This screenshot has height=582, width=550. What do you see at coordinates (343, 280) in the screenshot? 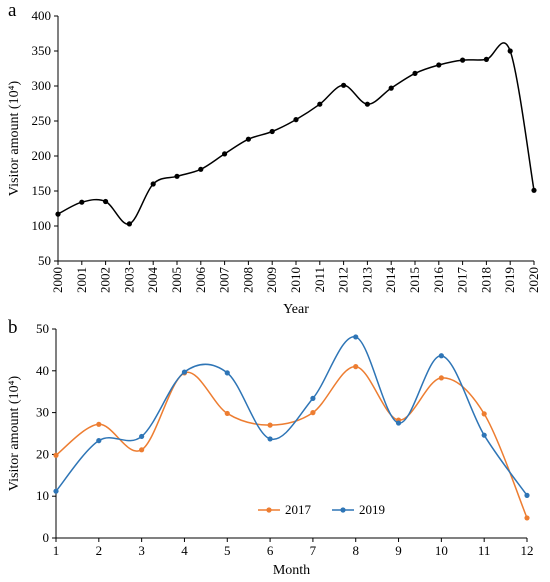
I see `x-tick-label: 2012` at bounding box center [343, 280].